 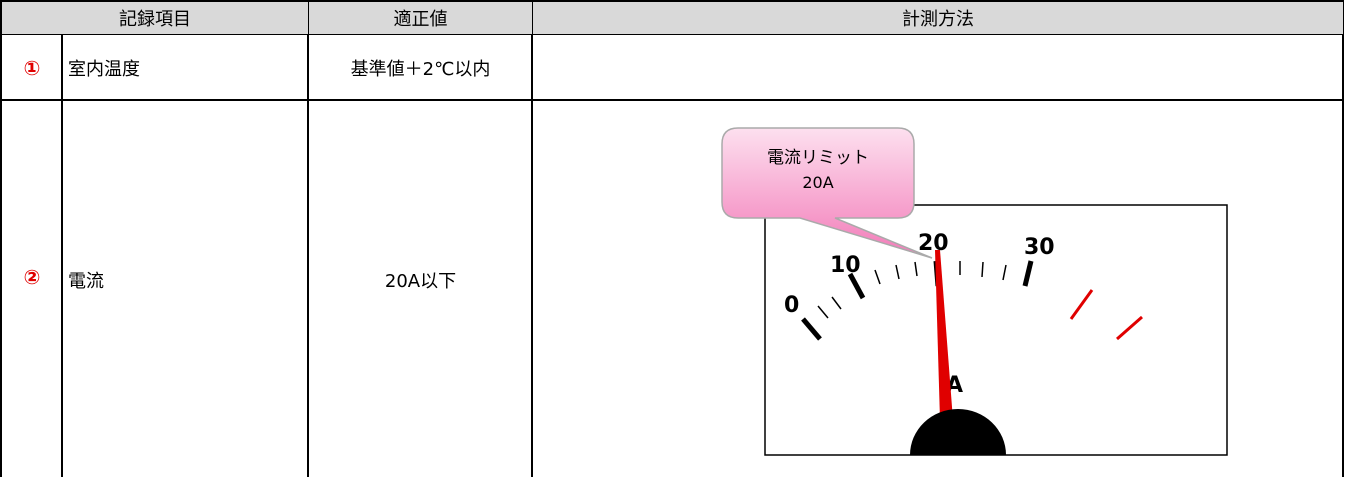 I want to click on needle, so click(x=944, y=335).